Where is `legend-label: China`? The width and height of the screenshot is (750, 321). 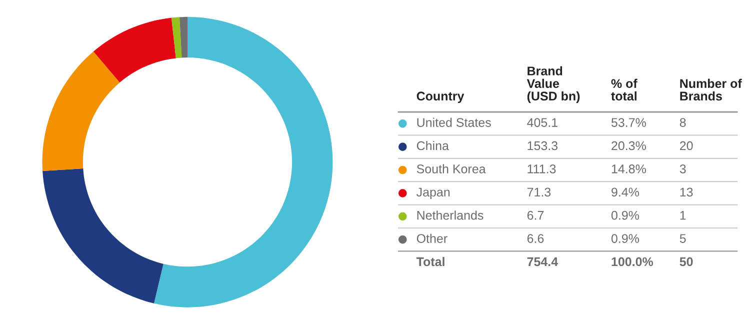
legend-label: China is located at coordinates (432, 145).